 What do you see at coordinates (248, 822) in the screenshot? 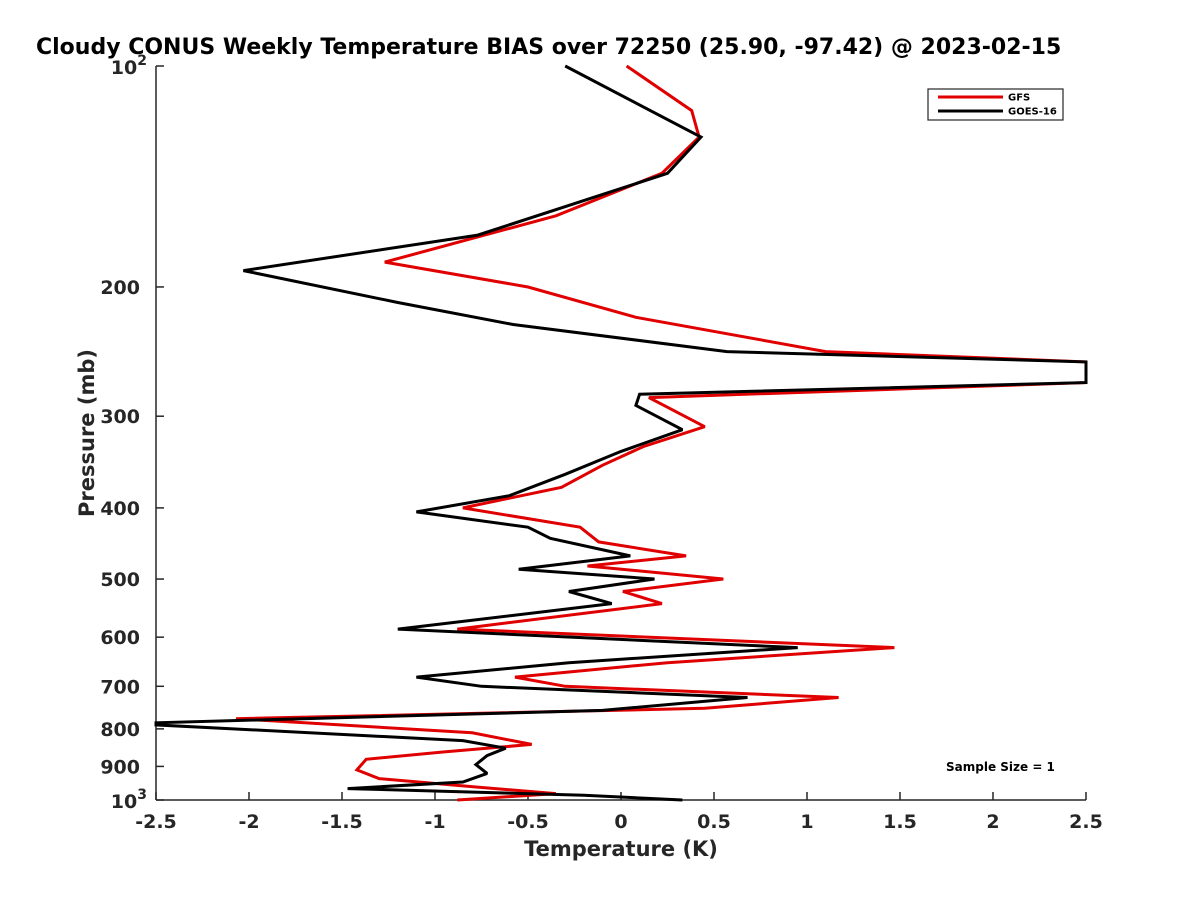
I see `x-tick-label: -2` at bounding box center [248, 822].